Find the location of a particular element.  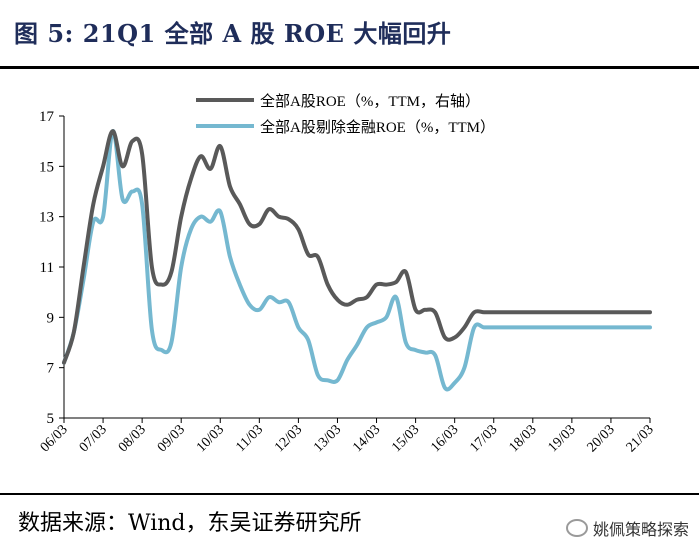

x-tick-label: 11/03 is located at coordinates (249, 438).